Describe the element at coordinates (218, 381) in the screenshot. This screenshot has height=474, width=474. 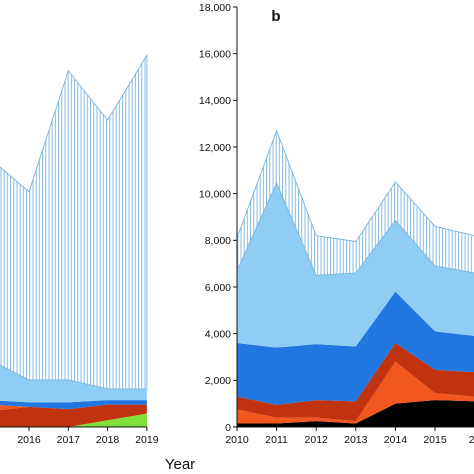
I see `panel-b-y-tick-label: 2,000` at that location.